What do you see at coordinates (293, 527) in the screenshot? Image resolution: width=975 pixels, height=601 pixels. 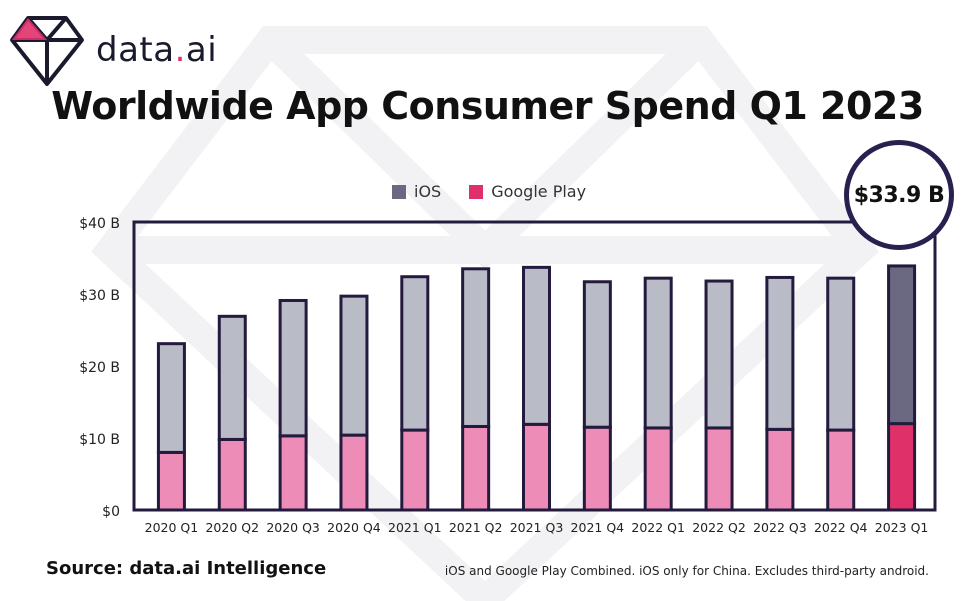 I see `x-tick-label: 2020 Q3` at bounding box center [293, 527].